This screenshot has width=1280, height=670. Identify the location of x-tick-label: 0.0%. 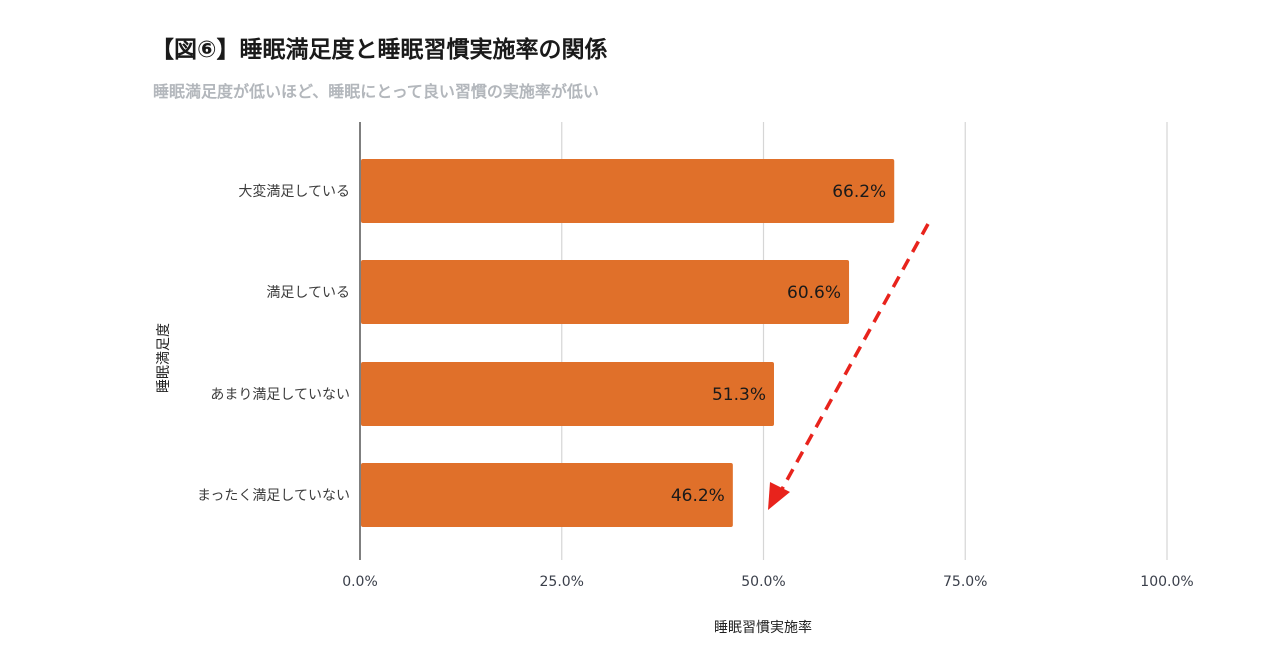
(360, 582).